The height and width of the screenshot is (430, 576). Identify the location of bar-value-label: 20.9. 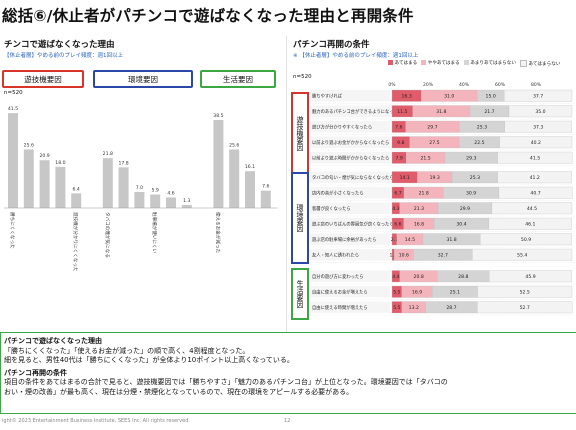
(44, 156).